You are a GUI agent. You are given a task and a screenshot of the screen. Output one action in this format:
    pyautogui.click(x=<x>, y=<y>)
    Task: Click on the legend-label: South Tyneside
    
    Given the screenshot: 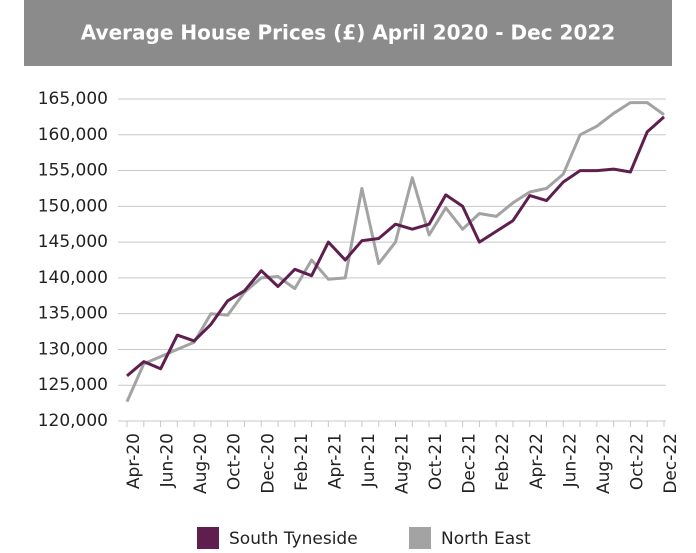 What is the action you would take?
    pyautogui.click(x=293, y=539)
    